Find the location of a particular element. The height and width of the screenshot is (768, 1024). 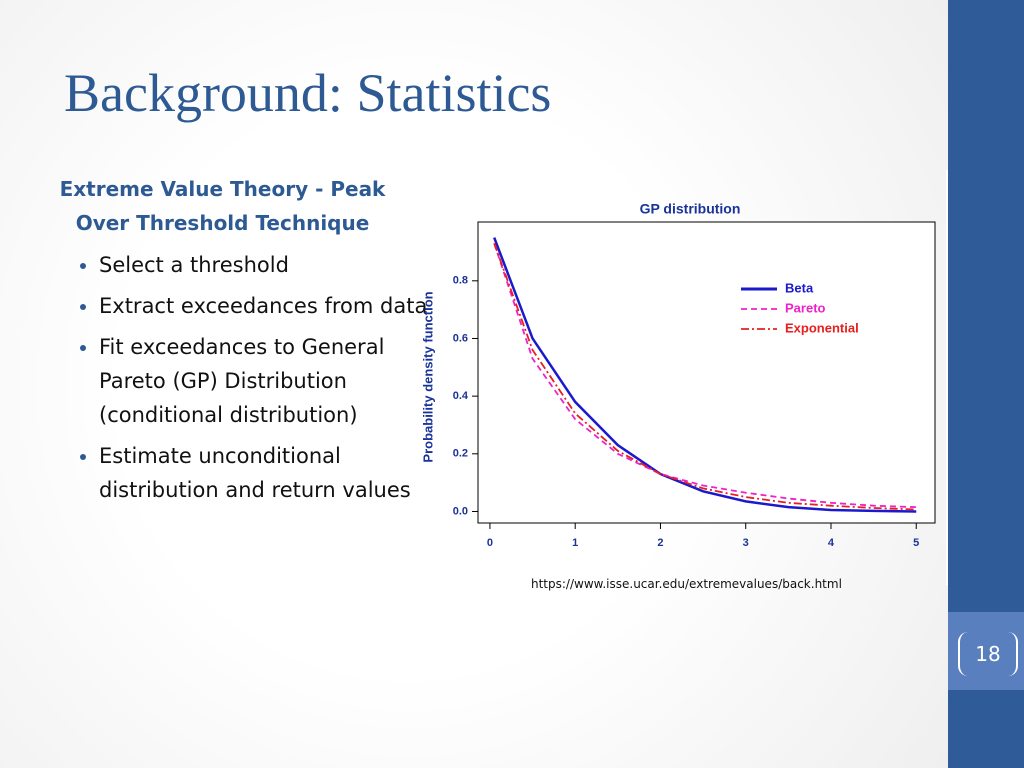

x-tick-label: 0 is located at coordinates (490, 543).